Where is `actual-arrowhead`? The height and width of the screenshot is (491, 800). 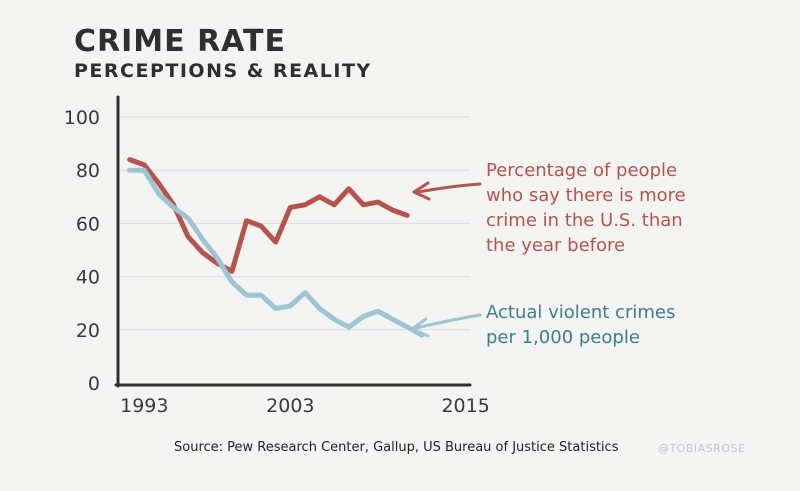
actual-arrowhead is located at coordinates (420, 327).